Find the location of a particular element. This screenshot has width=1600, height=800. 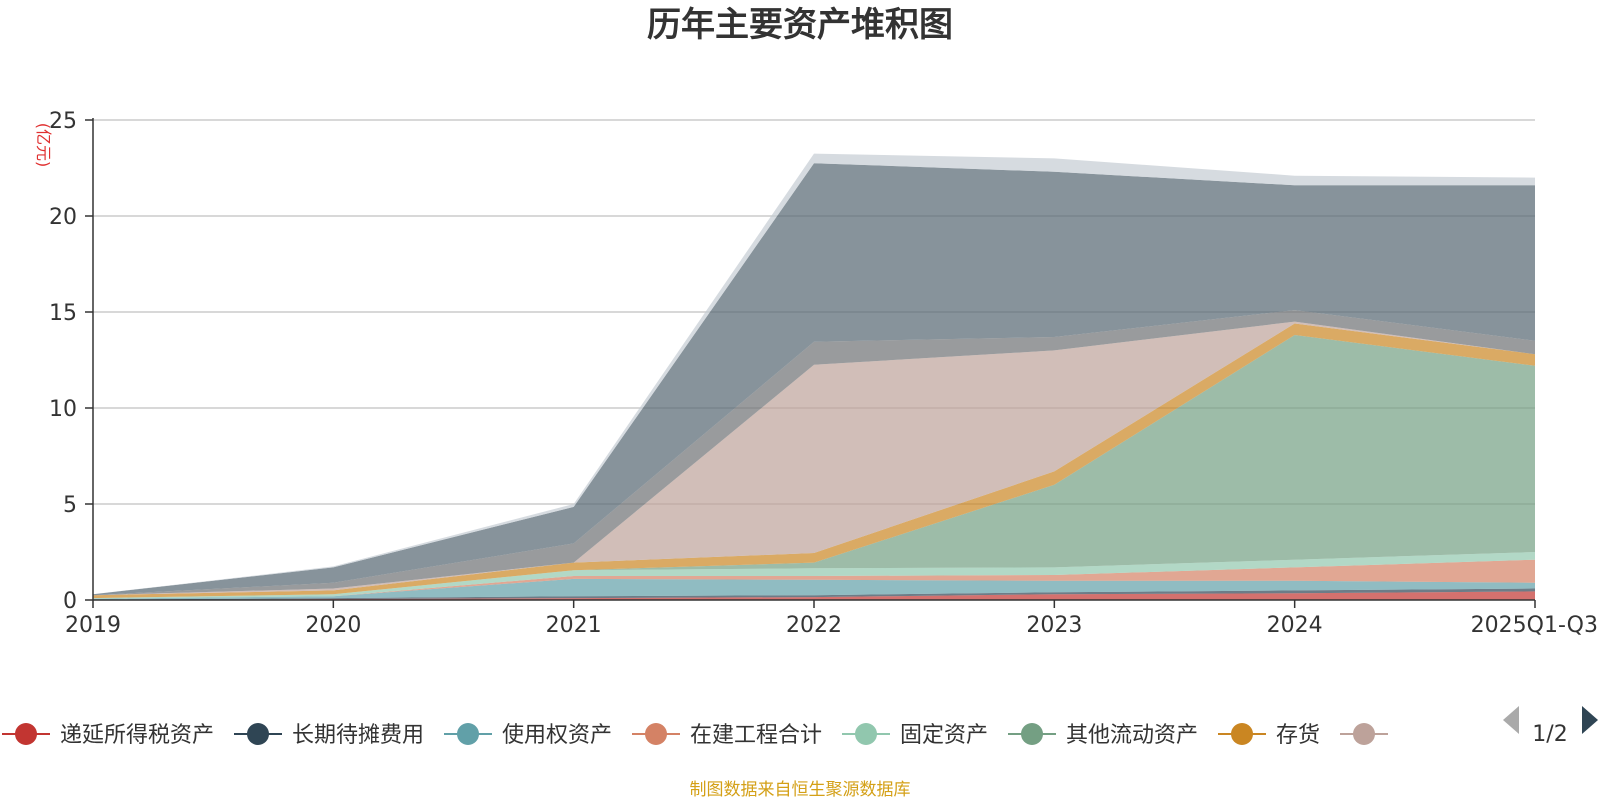

area-series-使用权资产 is located at coordinates (814, 589).